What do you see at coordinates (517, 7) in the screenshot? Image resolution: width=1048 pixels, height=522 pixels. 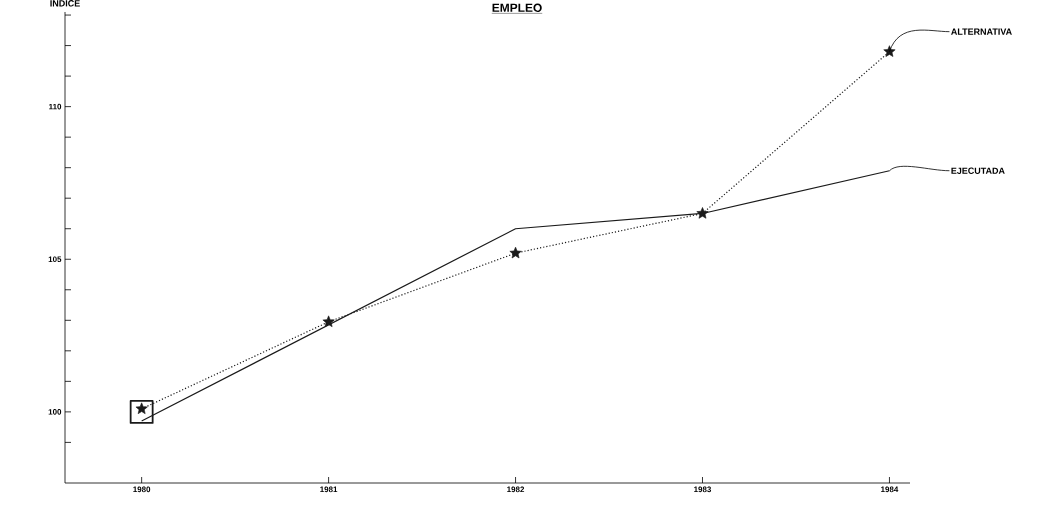 I see `chart-title: EMPLEO` at bounding box center [517, 7].